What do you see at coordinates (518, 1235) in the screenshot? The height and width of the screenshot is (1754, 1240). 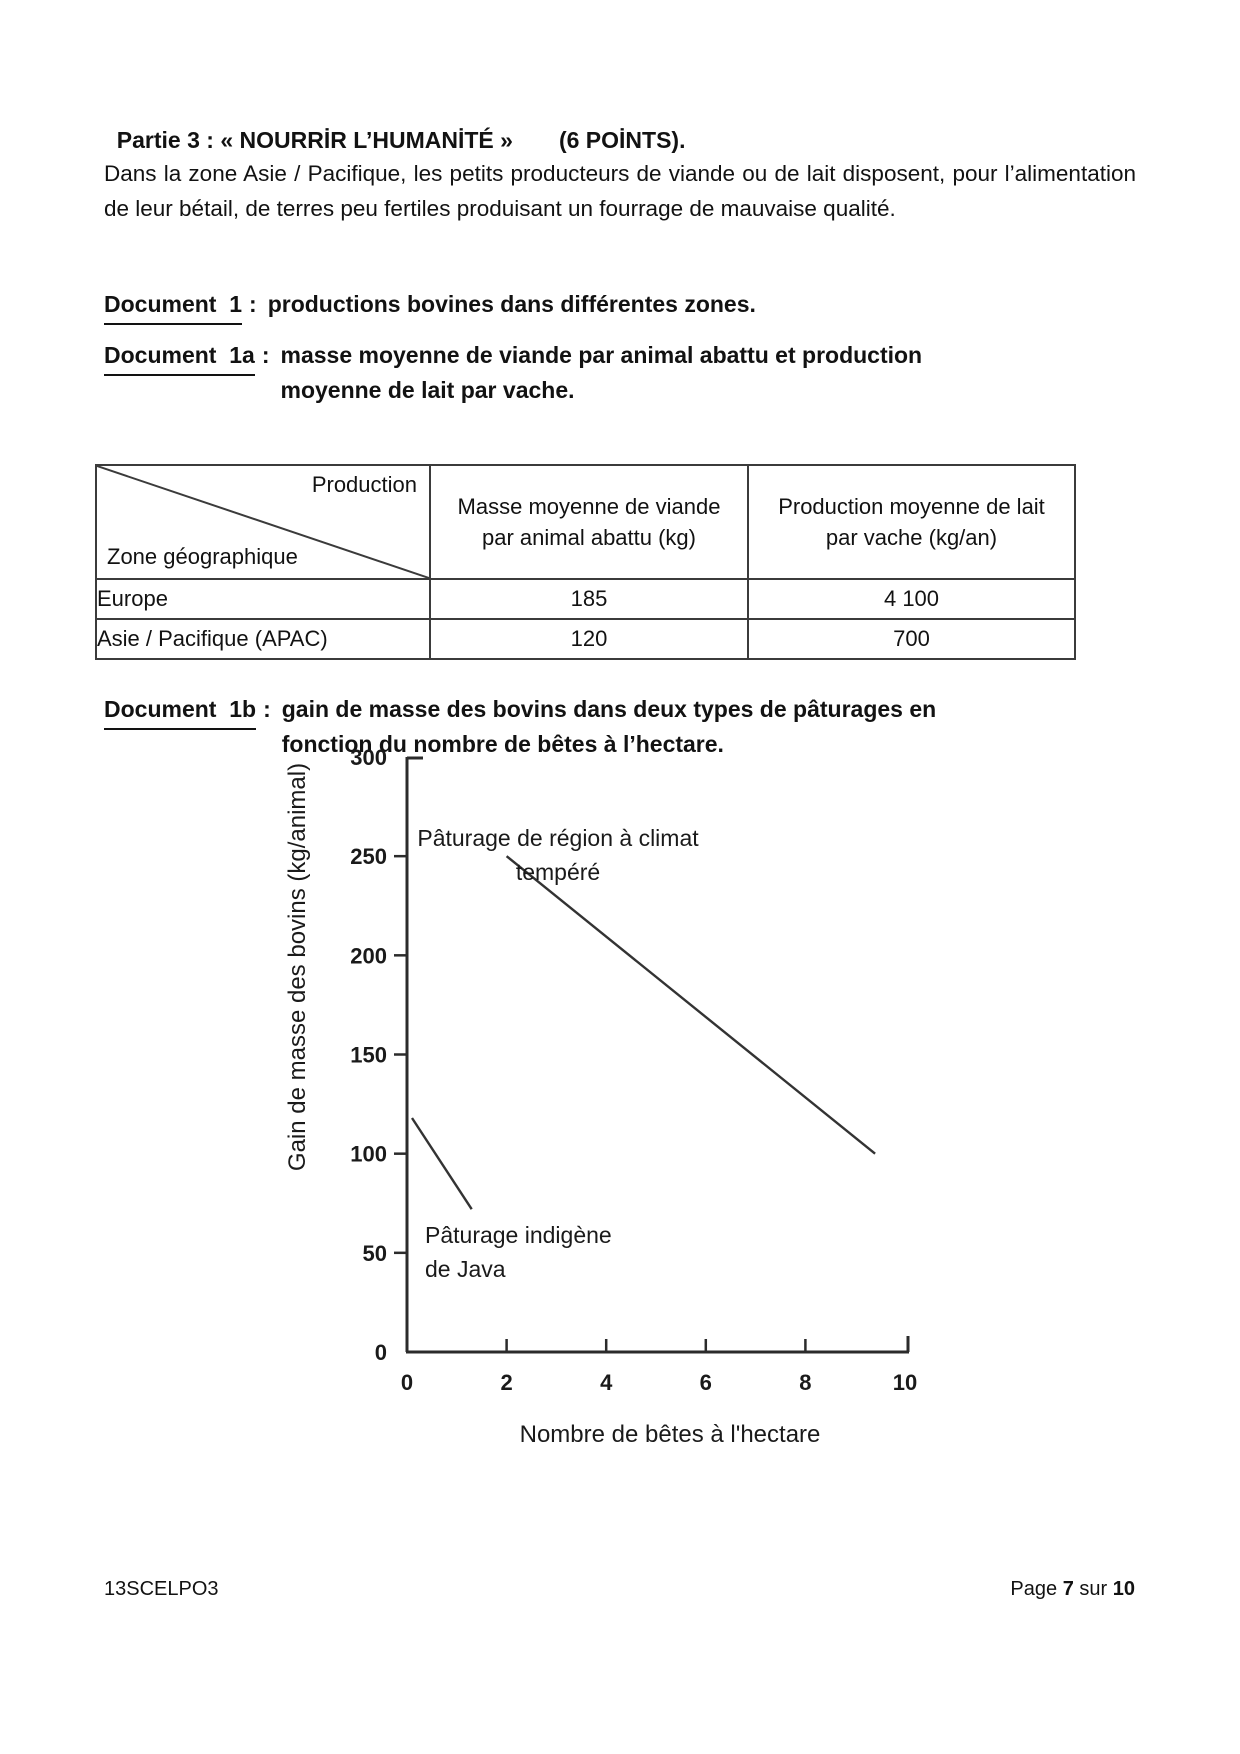 I see `series-label-1: Pâturage indigène` at bounding box center [518, 1235].